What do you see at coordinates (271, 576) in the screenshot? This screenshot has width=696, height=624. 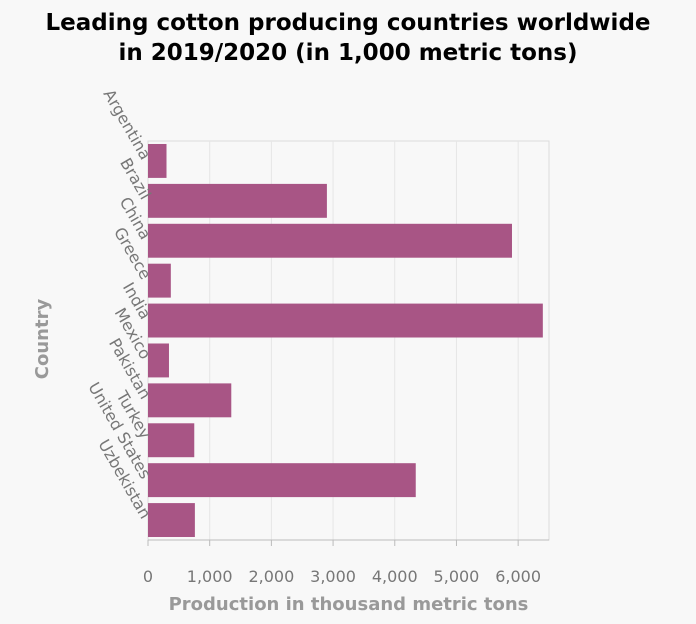 I see `x-tick-label: 2,000` at bounding box center [271, 576].